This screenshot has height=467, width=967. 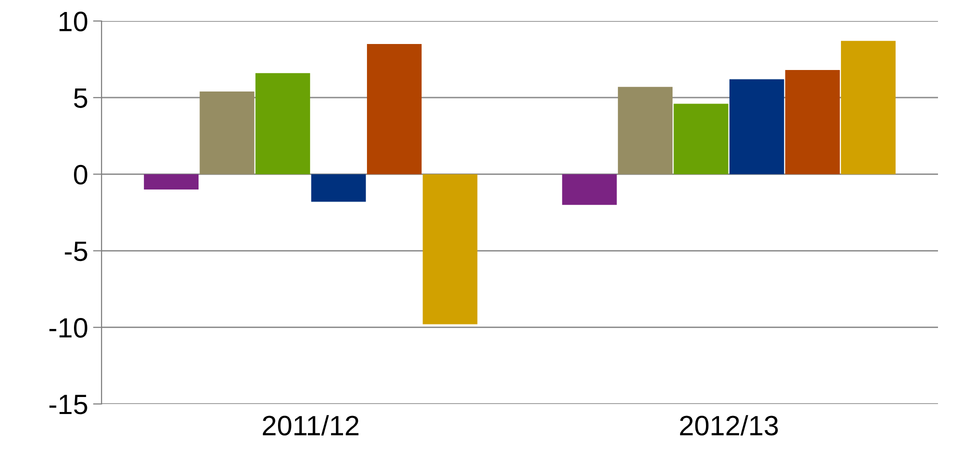 I want to click on y-tick-label: -15, so click(x=68, y=404).